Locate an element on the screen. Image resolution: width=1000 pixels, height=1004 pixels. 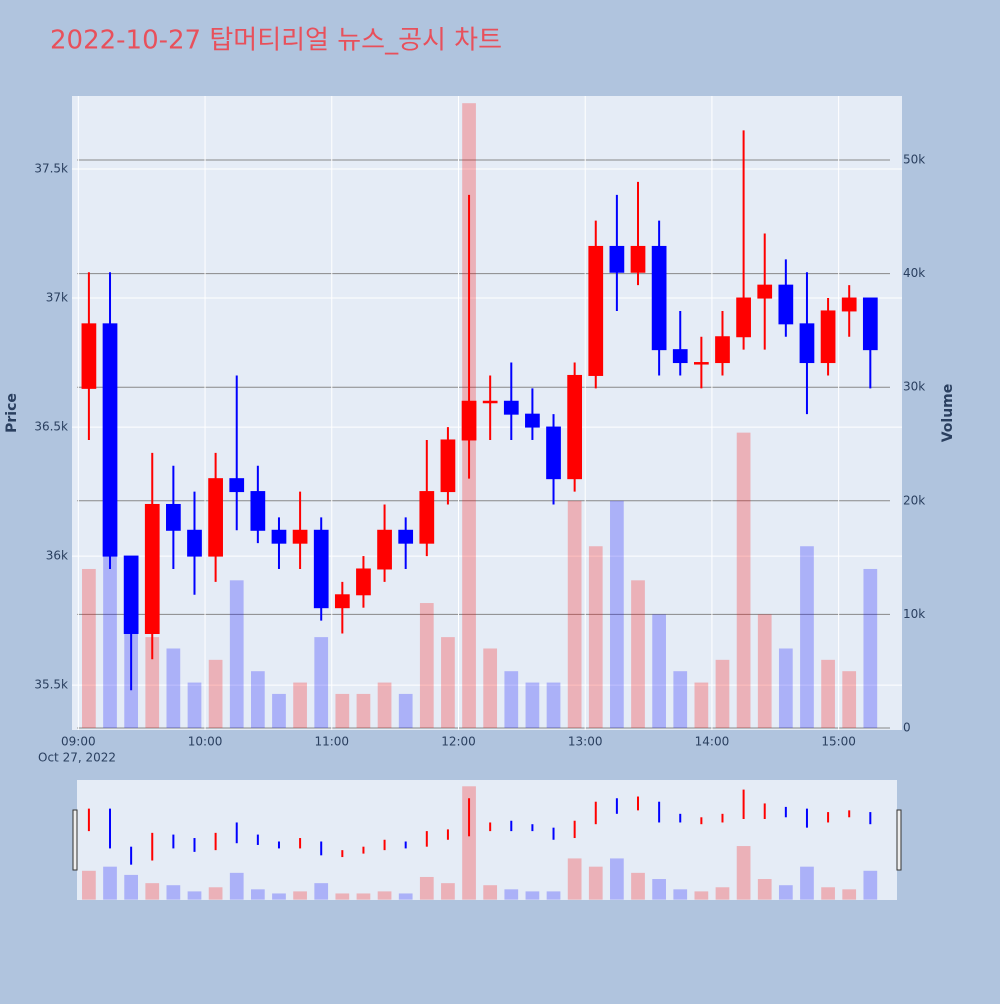
y2-tick-label: 0 is located at coordinates (907, 728).